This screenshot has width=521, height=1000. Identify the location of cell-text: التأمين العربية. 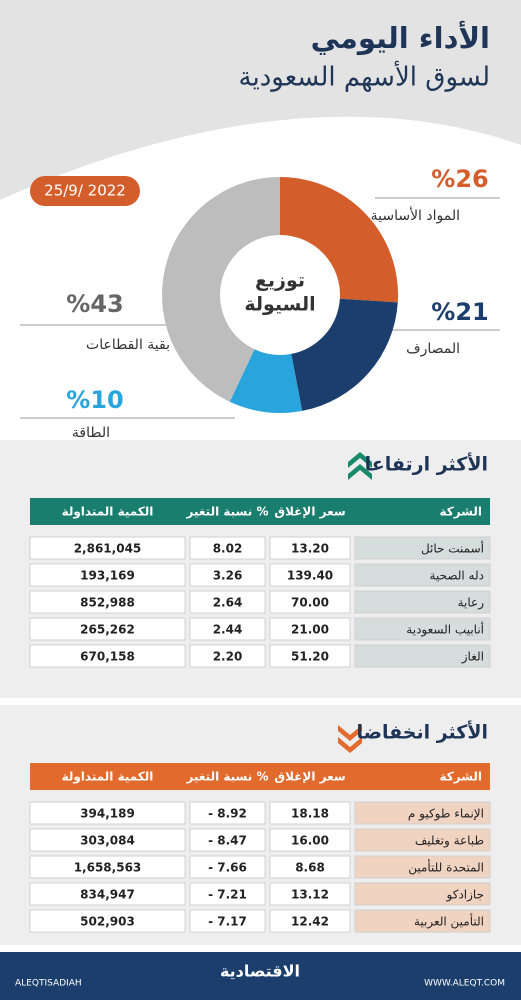
(449, 921).